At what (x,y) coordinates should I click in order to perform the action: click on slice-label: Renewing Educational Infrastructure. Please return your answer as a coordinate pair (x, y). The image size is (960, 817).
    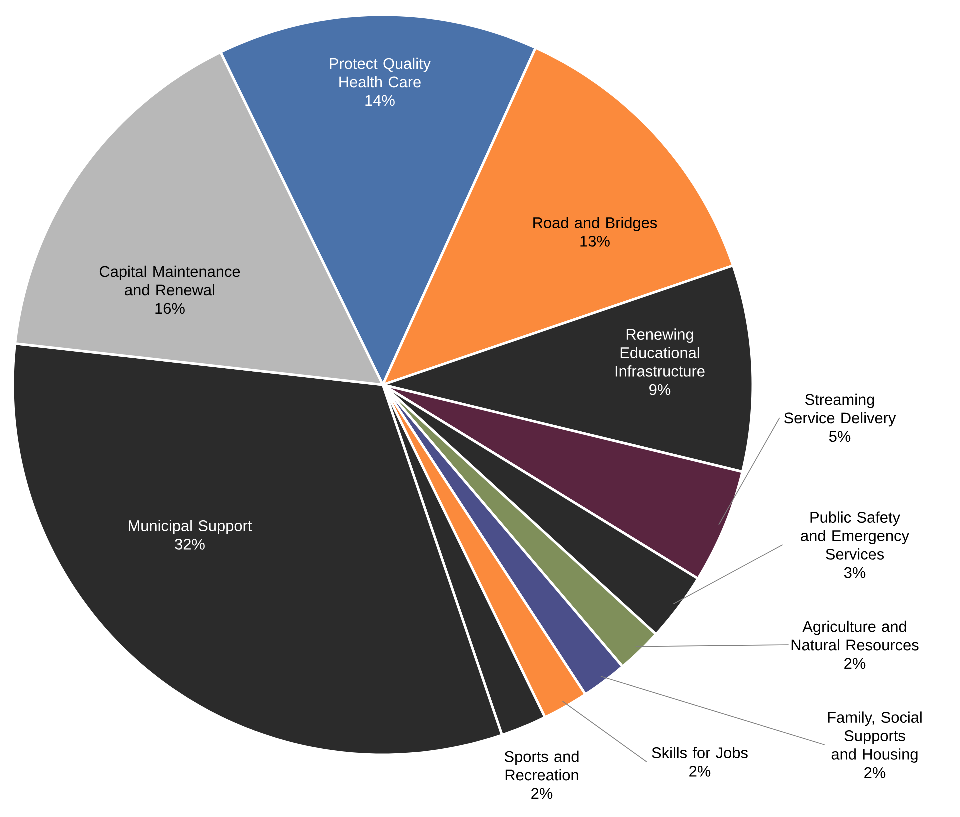
    Looking at the image, I should click on (660, 352).